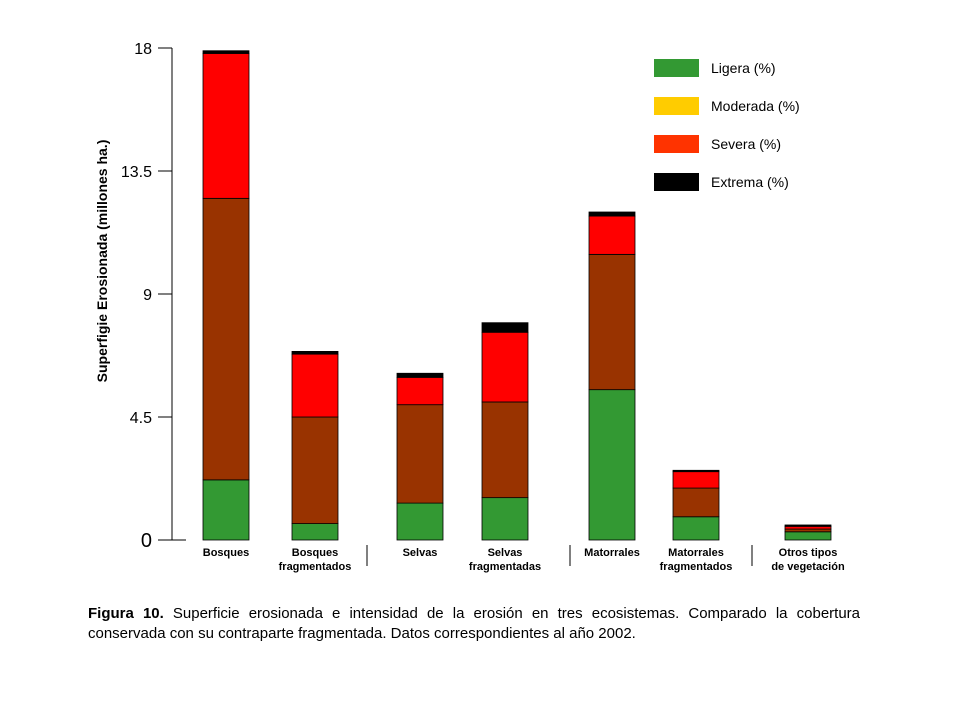 The height and width of the screenshot is (720, 960). I want to click on x-tick-label: Otros tipos de vegetación, so click(808, 560).